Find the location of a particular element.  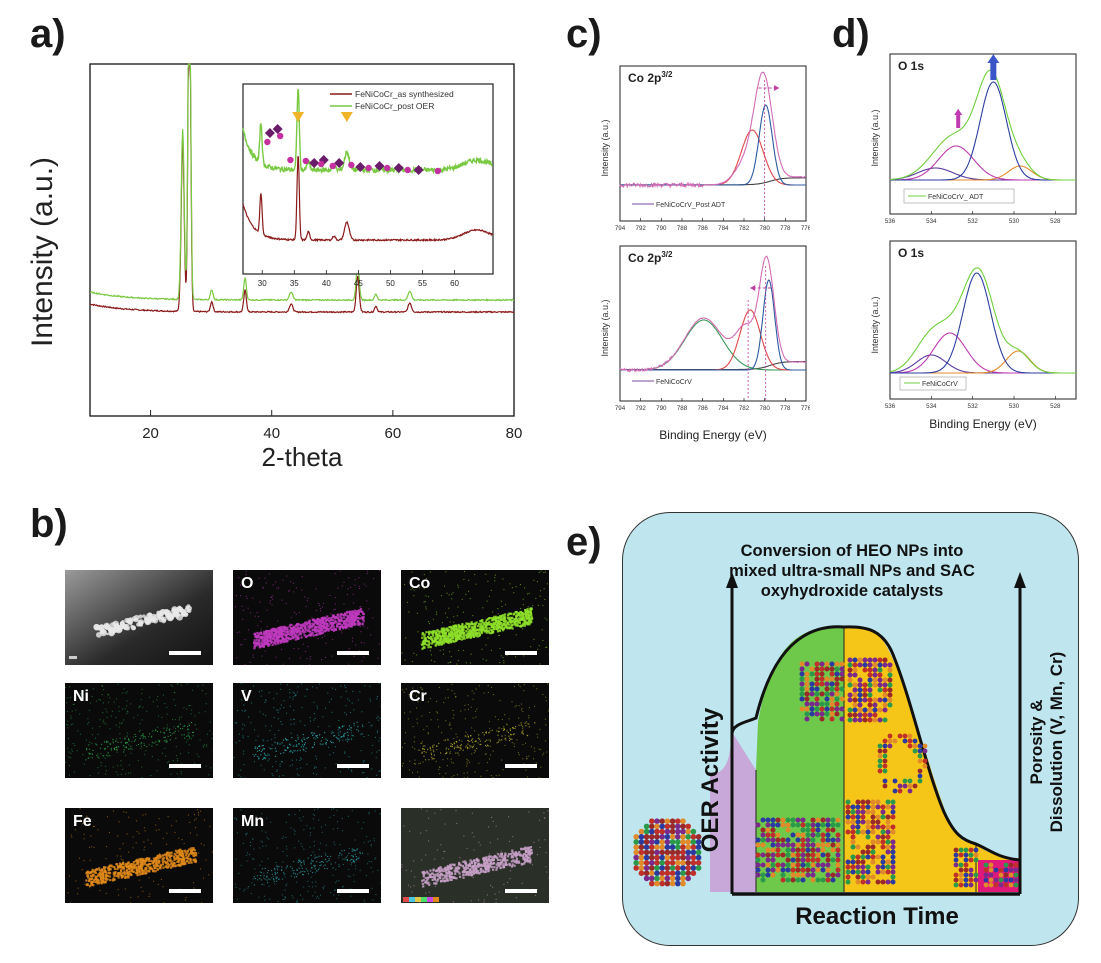

eds-map-o: O is located at coordinates (307, 617).